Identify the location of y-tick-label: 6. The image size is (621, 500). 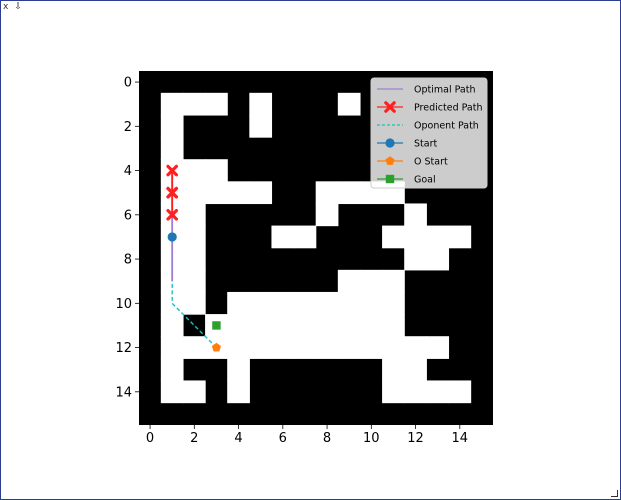
(128, 215).